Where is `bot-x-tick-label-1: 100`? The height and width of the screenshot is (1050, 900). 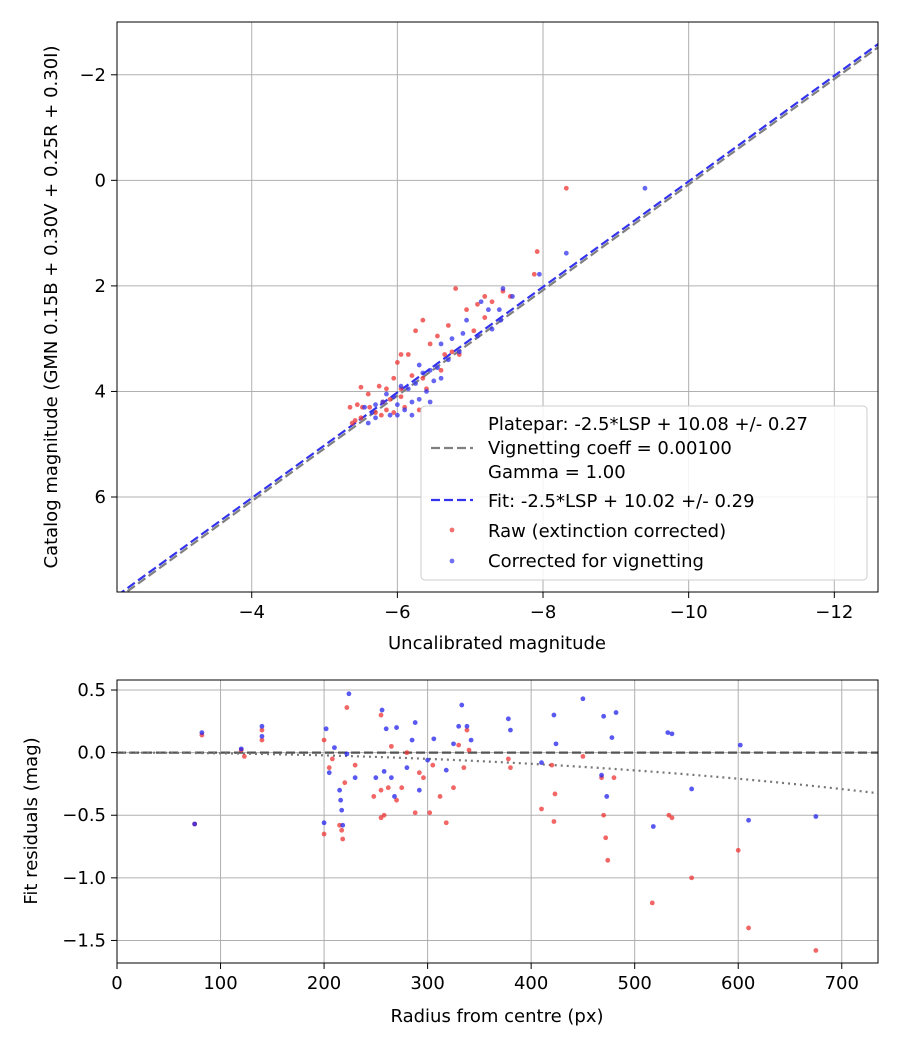 bot-x-tick-label-1: 100 is located at coordinates (220, 983).